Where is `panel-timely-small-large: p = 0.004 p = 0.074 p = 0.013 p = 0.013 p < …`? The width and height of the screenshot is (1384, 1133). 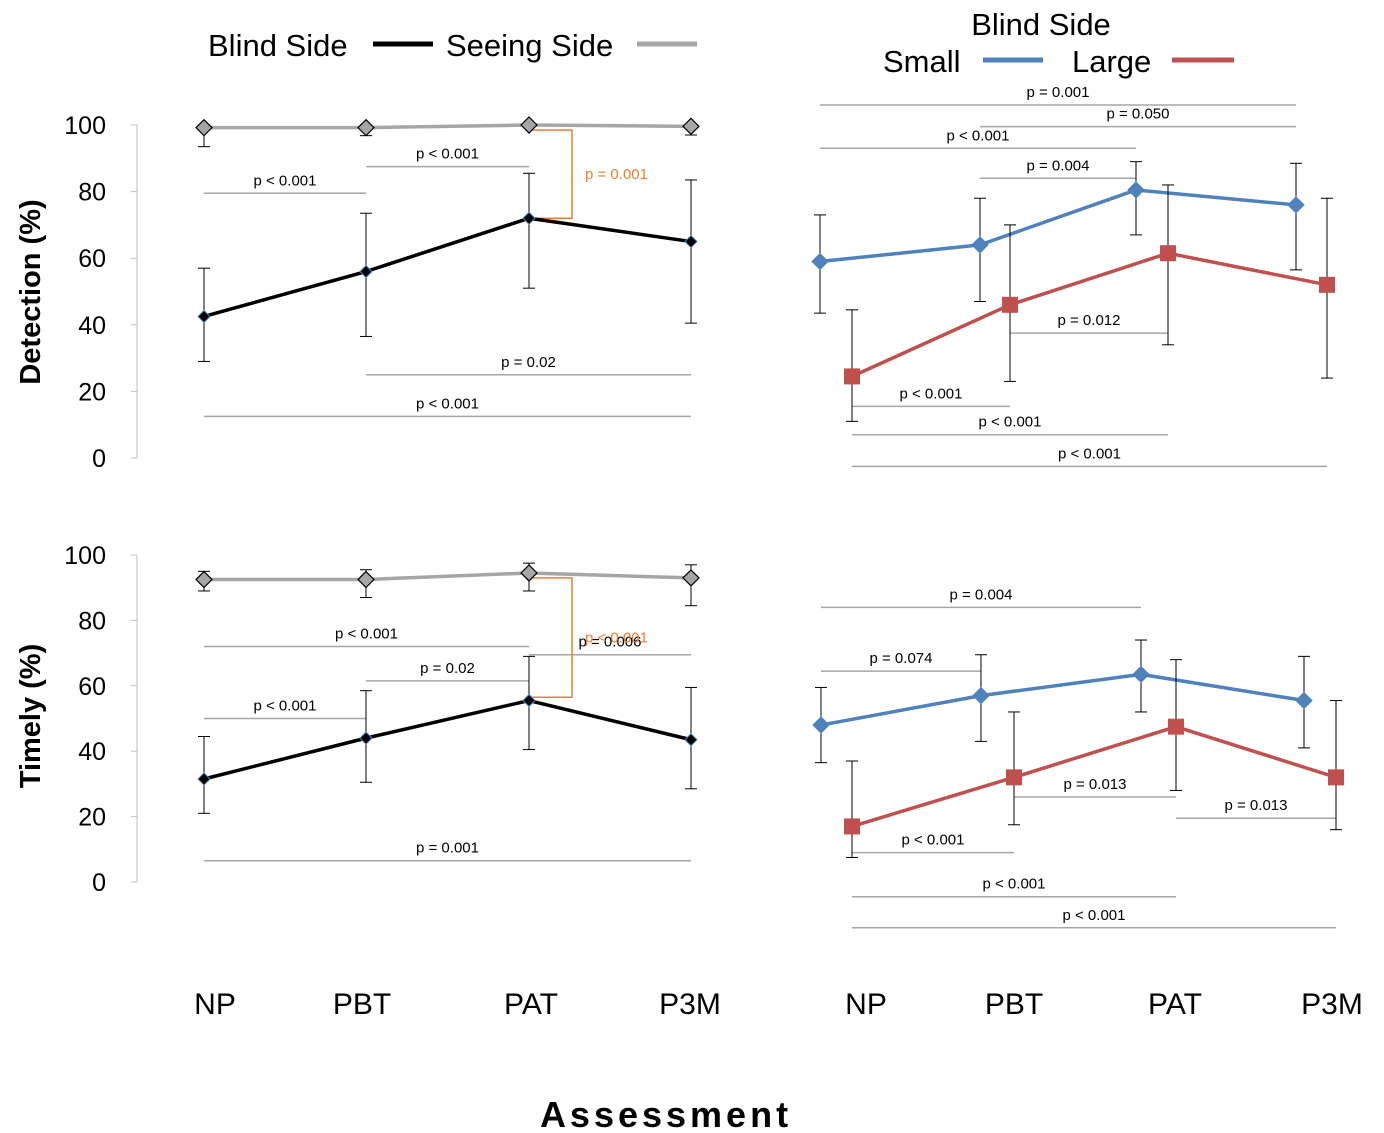
panel-timely-small-large: p = 0.004 p = 0.074 p = 0.013 p = 0.013 p < … is located at coordinates (1078, 757).